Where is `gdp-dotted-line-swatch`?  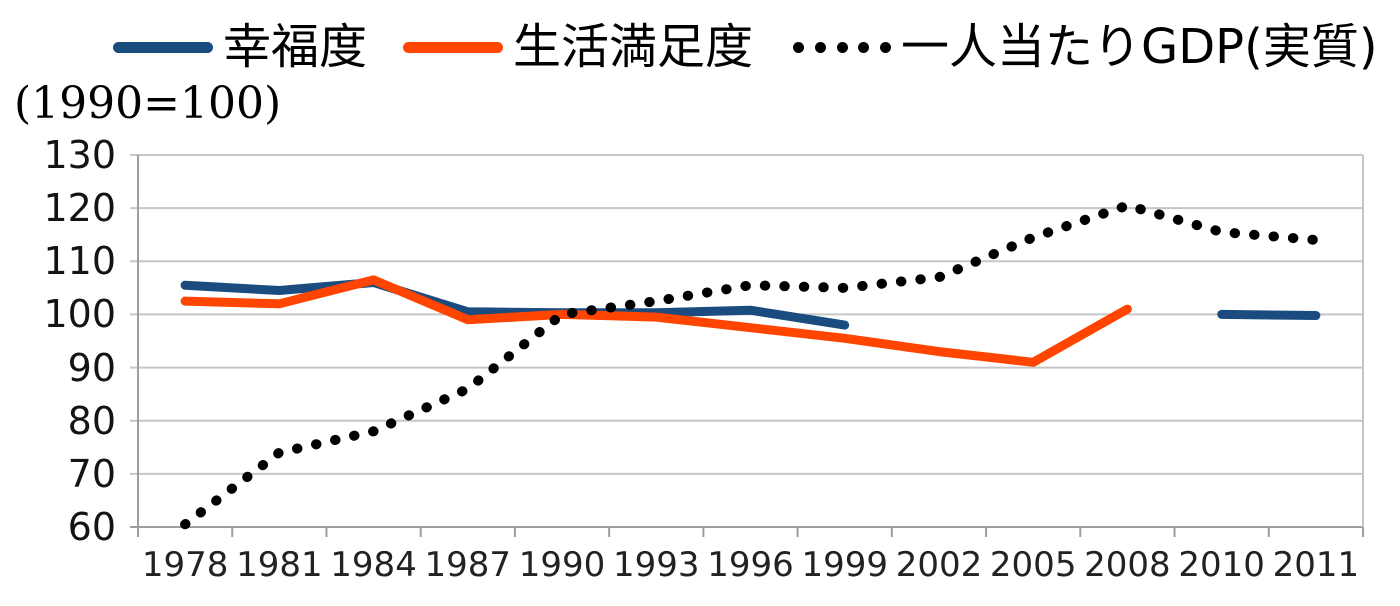
gdp-dotted-line-swatch is located at coordinates (842, 47).